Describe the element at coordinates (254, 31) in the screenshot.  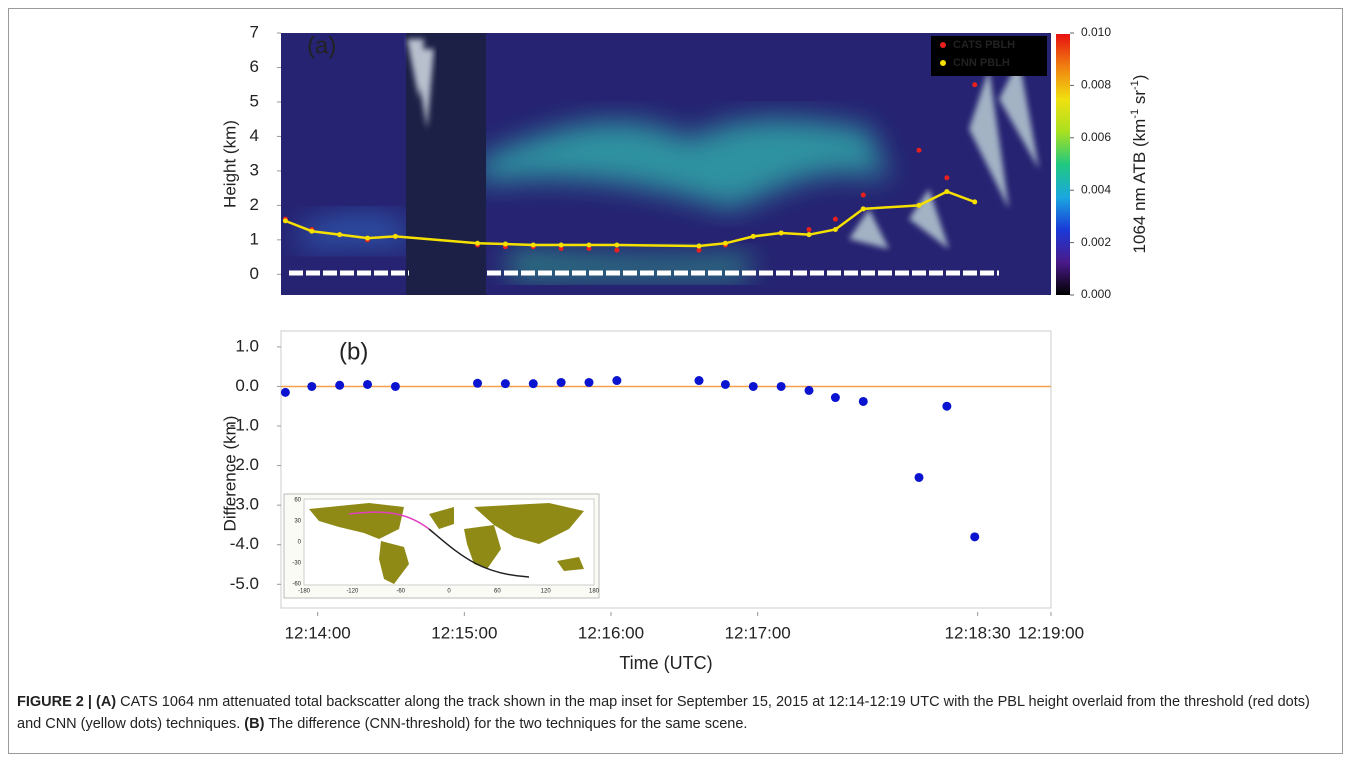
I see `y-tick-label: 7` at that location.